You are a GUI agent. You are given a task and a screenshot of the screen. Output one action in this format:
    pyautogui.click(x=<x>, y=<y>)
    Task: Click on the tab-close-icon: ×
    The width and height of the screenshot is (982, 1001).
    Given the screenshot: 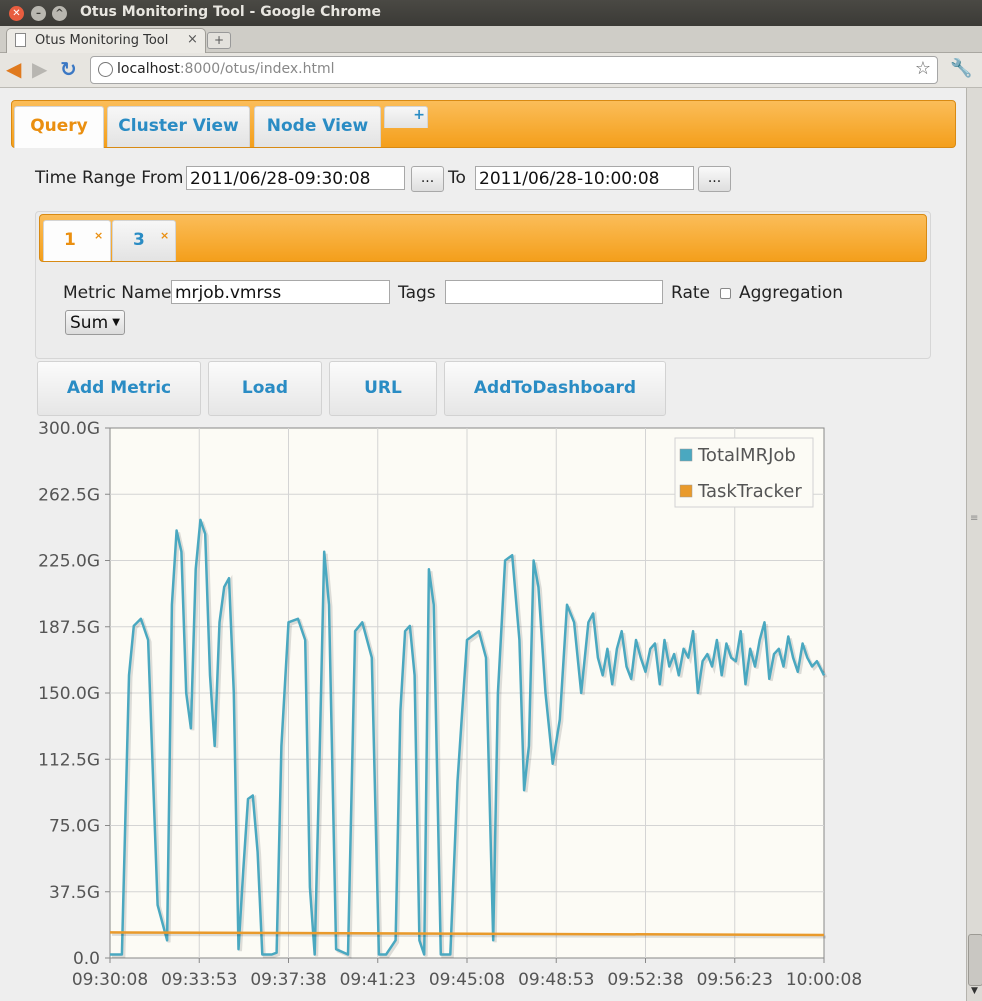 What is the action you would take?
    pyautogui.click(x=192, y=39)
    